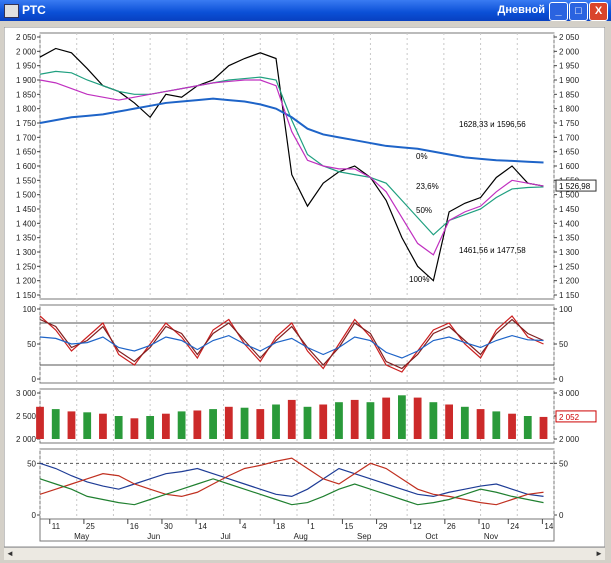  What do you see at coordinates (422, 156) in the screenshot?
I see `chart-annotation: 0%` at bounding box center [422, 156].